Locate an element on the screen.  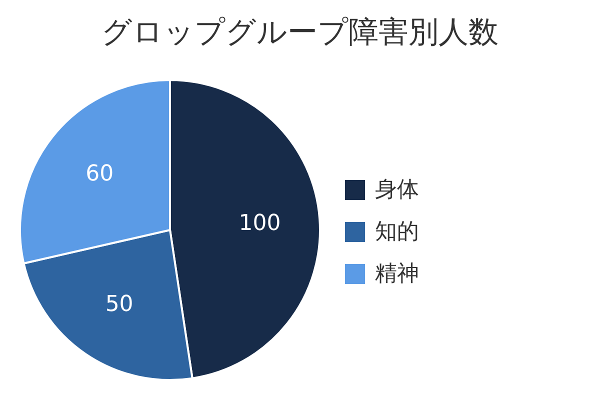
data-label: 60 is located at coordinates (100, 173).